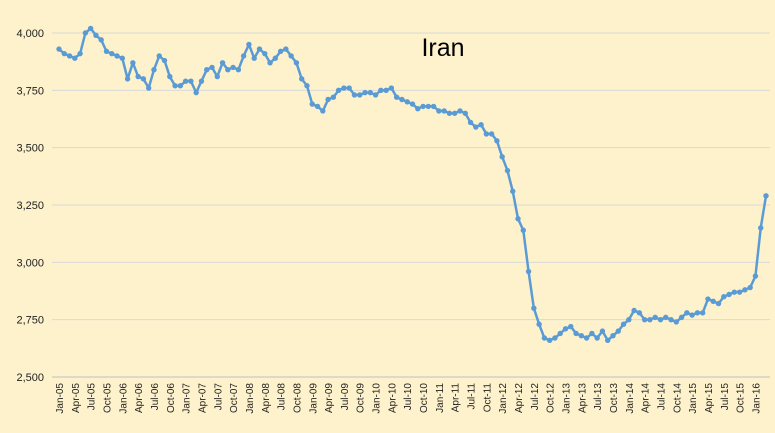  Describe the element at coordinates (661, 397) in the screenshot. I see `x-tick-label: Jul-14` at that location.